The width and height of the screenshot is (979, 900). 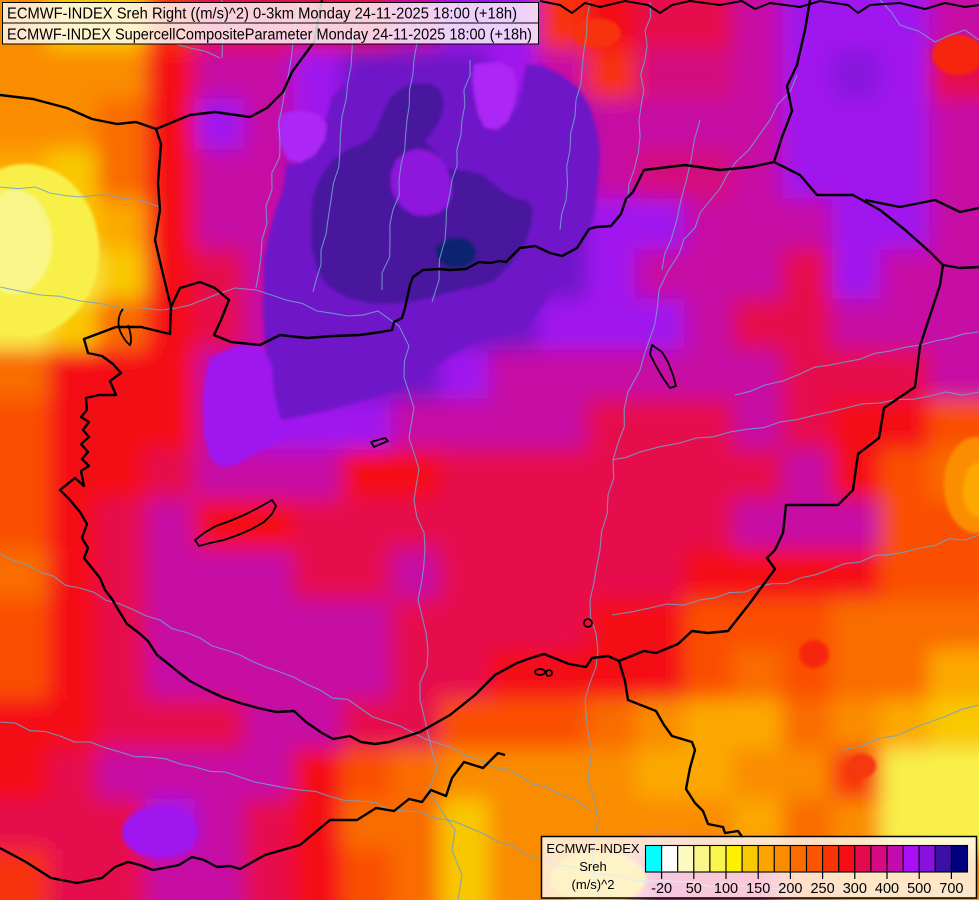 What do you see at coordinates (887, 889) in the screenshot?
I see `svg-text: 400` at bounding box center [887, 889].